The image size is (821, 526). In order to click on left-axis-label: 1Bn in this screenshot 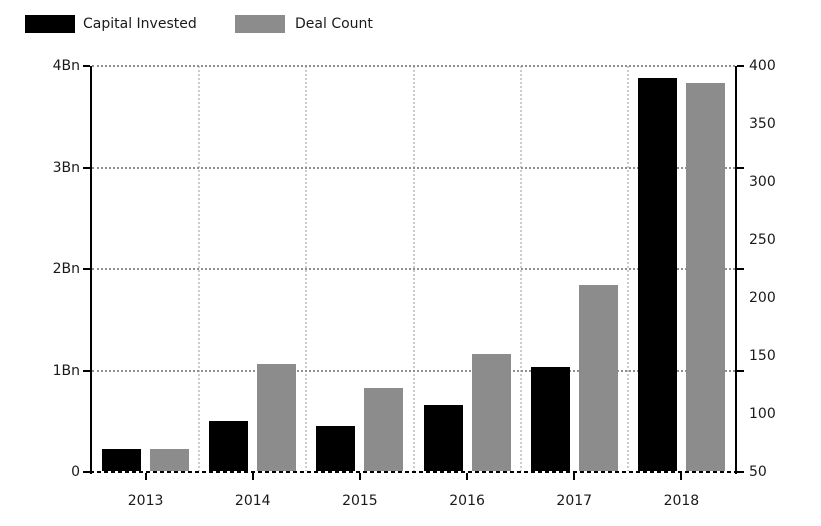, I will do `click(66, 370)`.